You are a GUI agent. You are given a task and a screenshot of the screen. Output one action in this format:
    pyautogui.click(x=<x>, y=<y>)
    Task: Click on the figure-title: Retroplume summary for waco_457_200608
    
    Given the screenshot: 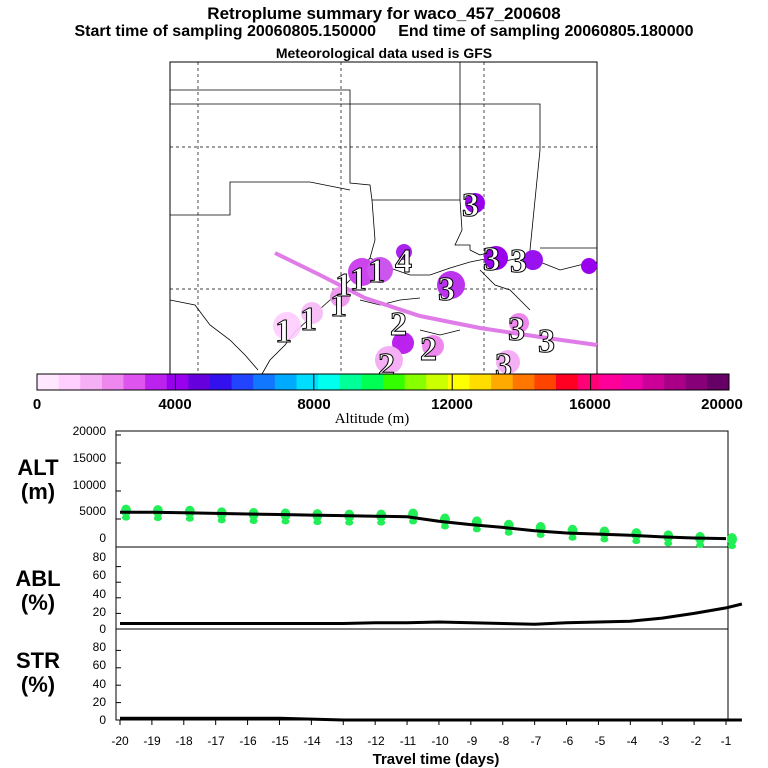 What is the action you would take?
    pyautogui.click(x=384, y=13)
    